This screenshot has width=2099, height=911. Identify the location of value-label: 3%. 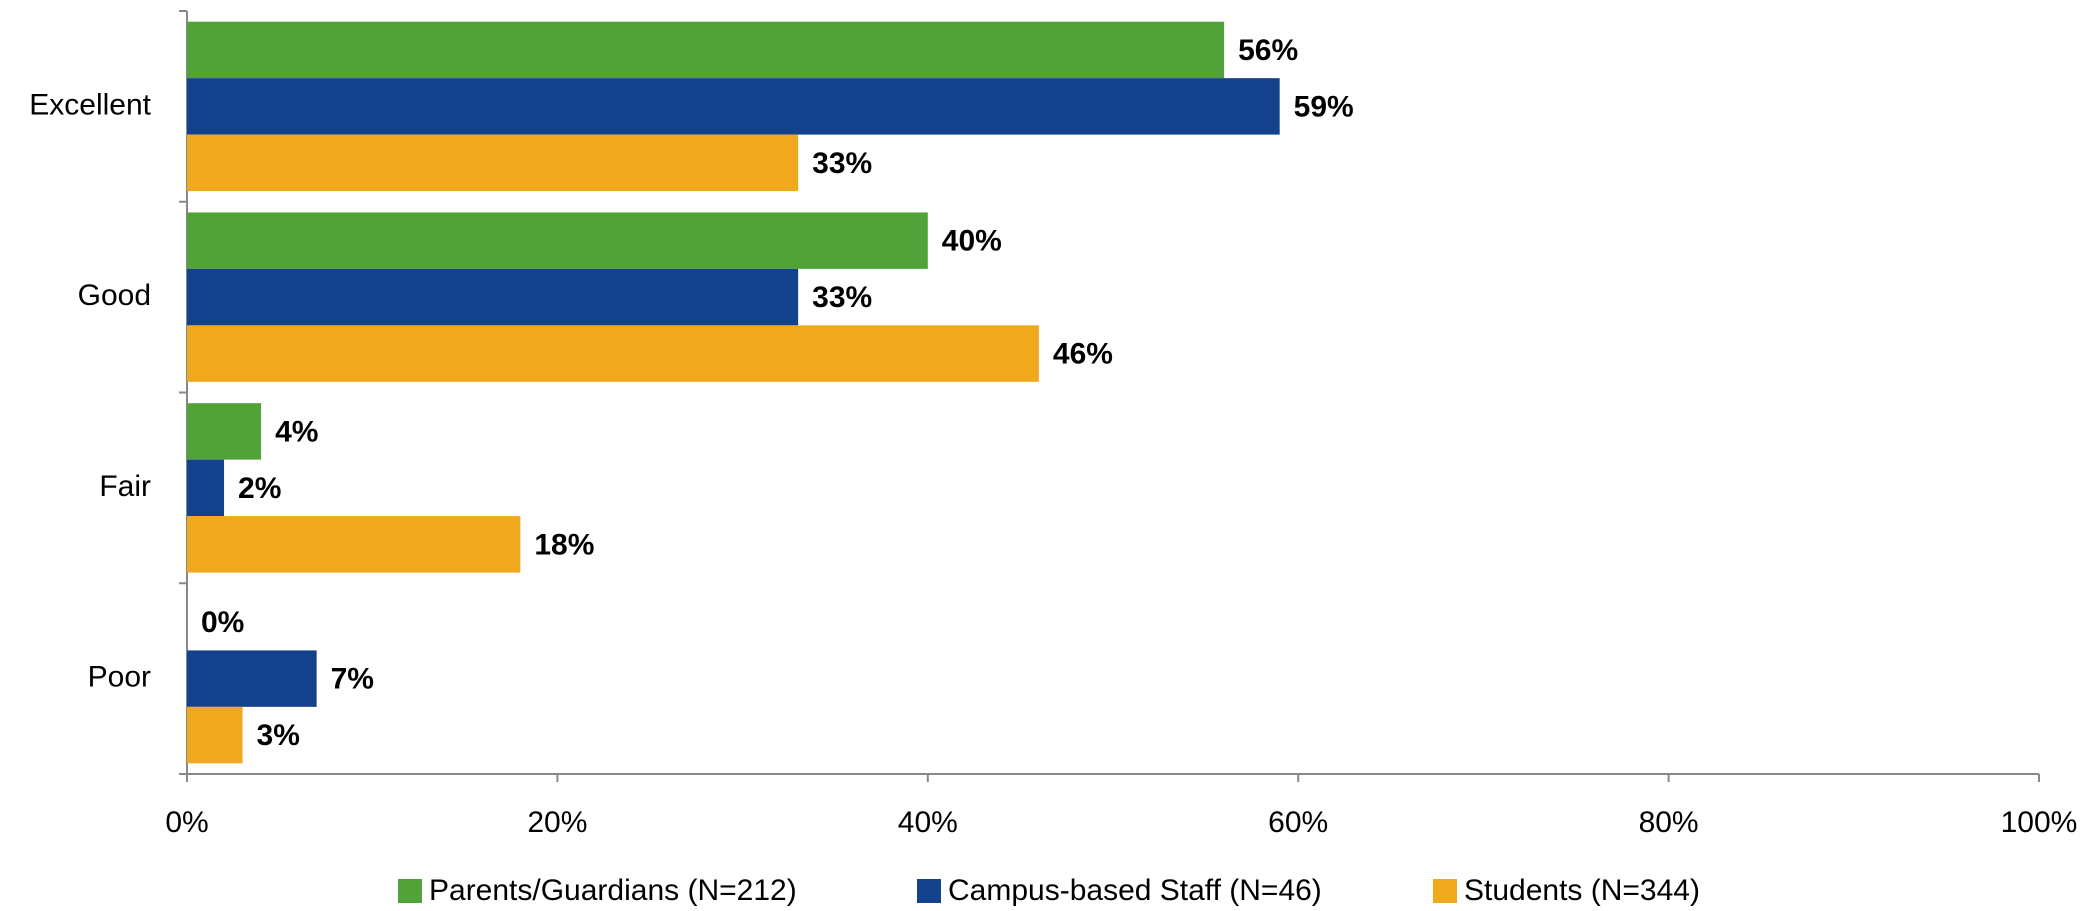
(278, 735).